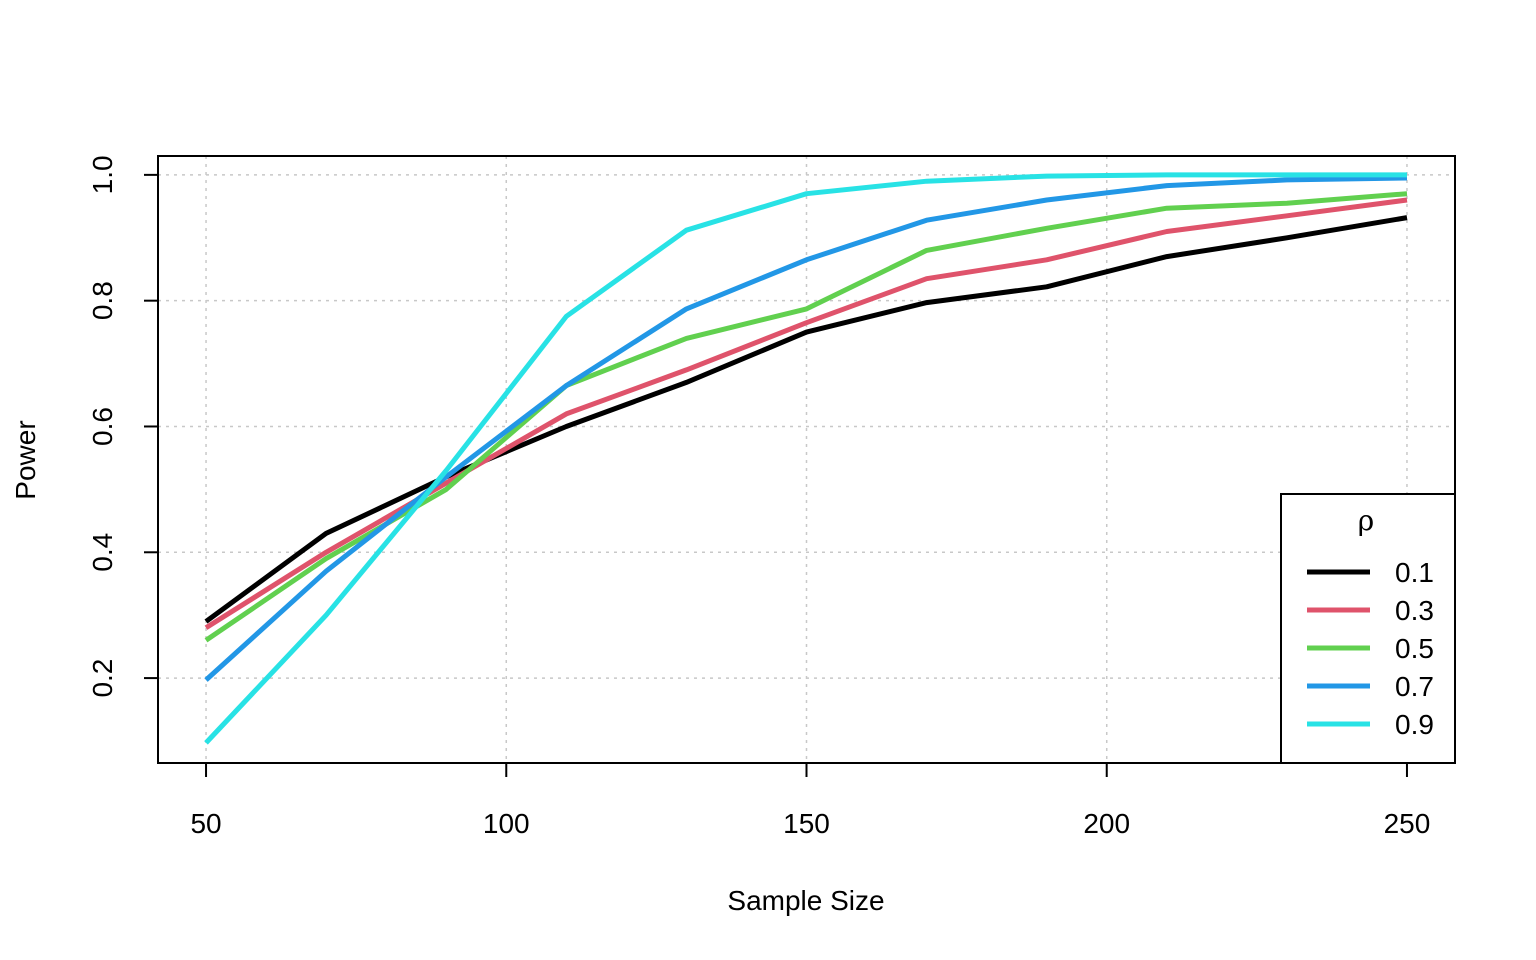 This screenshot has width=1536, height=960. What do you see at coordinates (810, 800) in the screenshot?
I see `x-axis: 50 100 150 200 250` at bounding box center [810, 800].